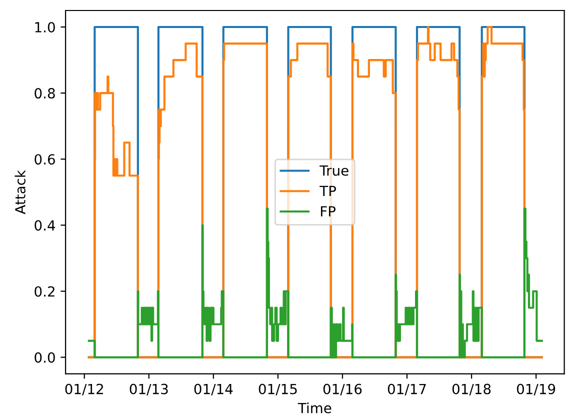 The width and height of the screenshot is (570, 420). Describe the element at coordinates (45, 225) in the screenshot. I see `y-tick-label: 0.4` at that location.